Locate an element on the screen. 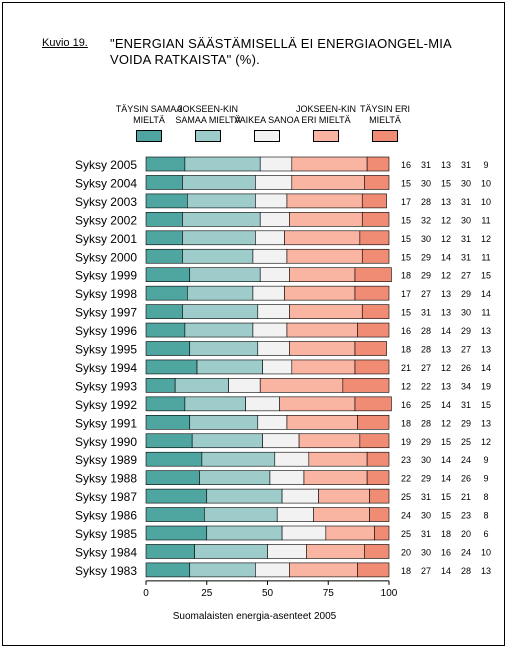 The width and height of the screenshot is (509, 650). data-label: 18 is located at coordinates (406, 423).